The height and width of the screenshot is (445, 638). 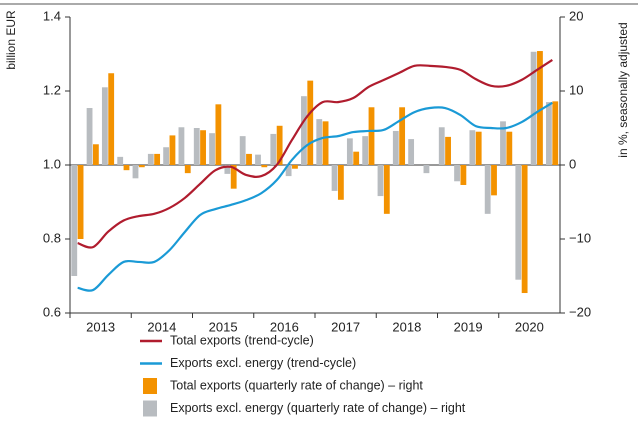 What do you see at coordinates (52, 15) in the screenshot?
I see `y-tick-label: 1.4` at bounding box center [52, 15].